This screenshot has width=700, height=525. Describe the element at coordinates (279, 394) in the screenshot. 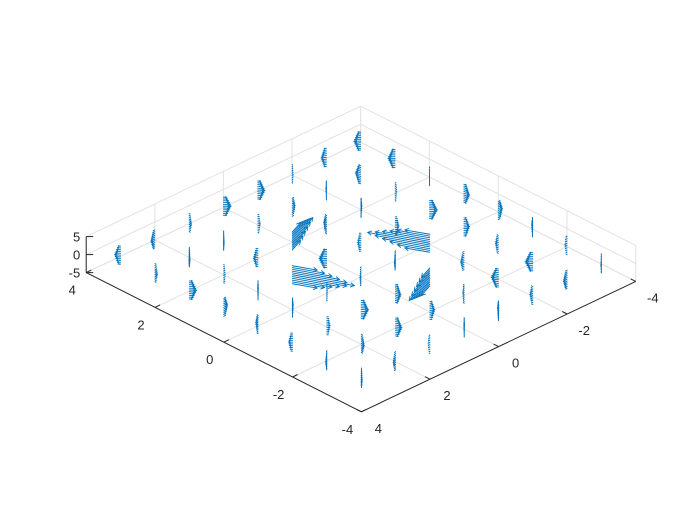

I see `x-tick-label: -2` at that location.